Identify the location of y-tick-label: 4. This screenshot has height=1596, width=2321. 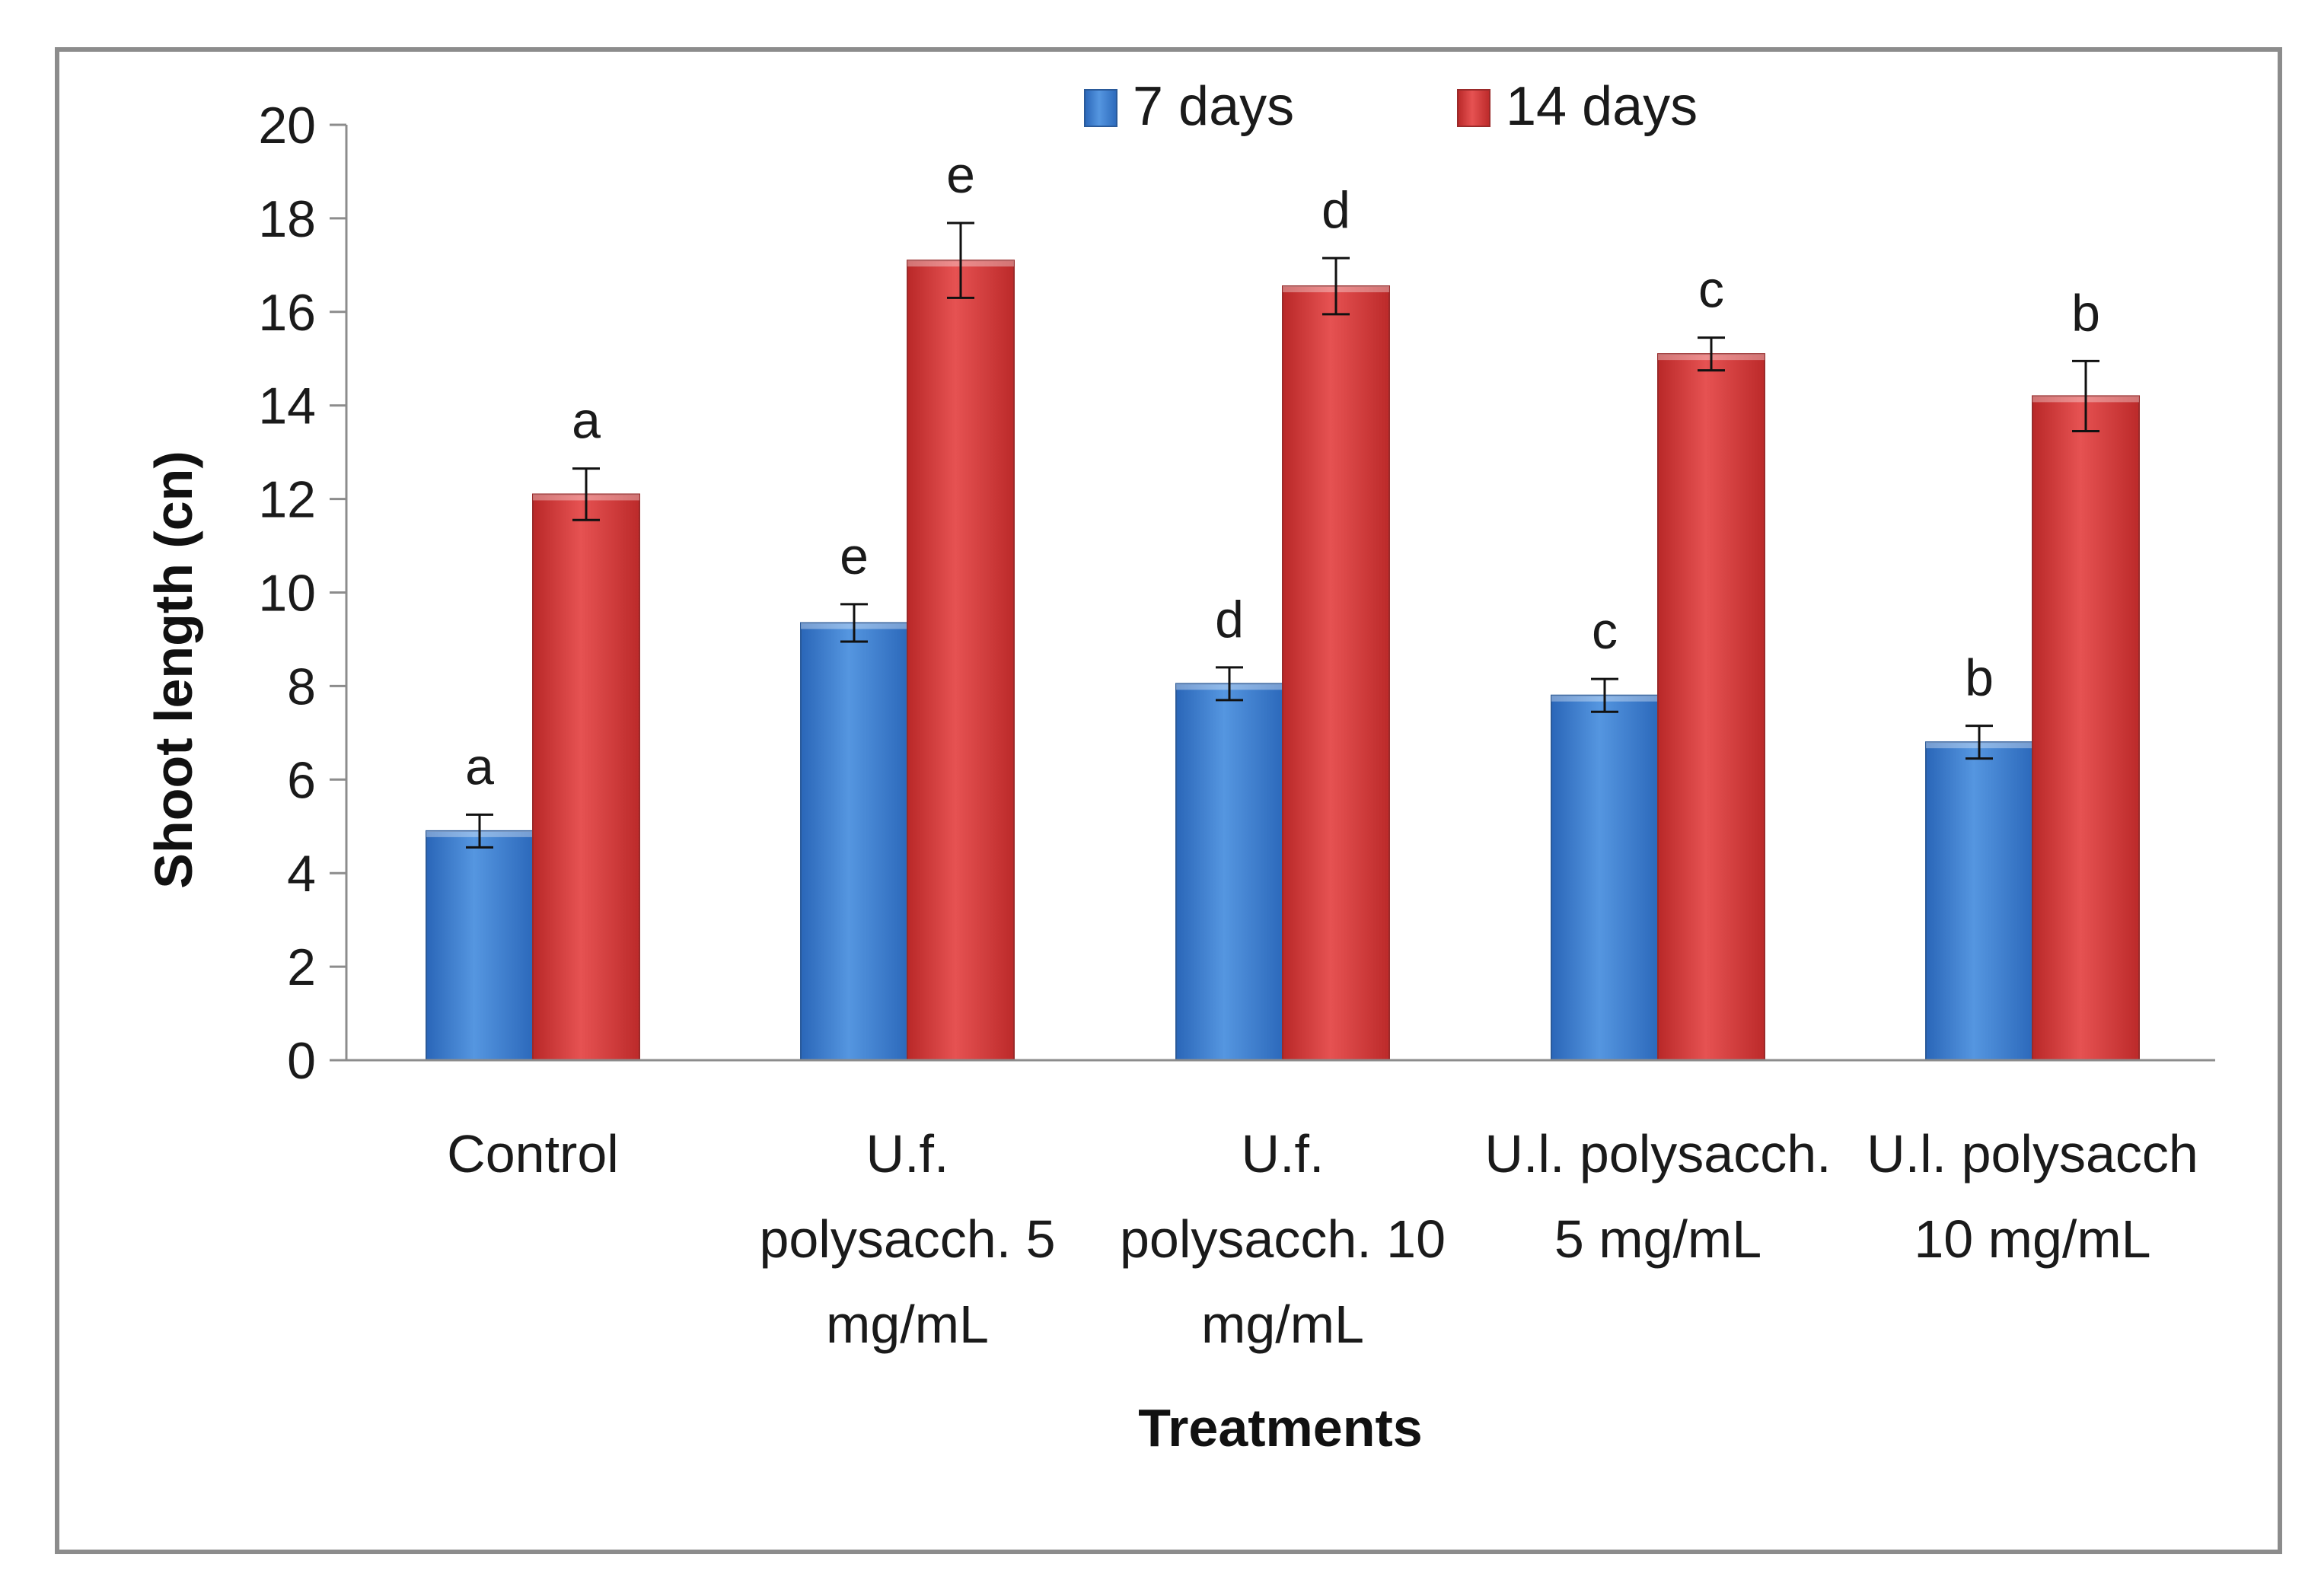
(302, 874).